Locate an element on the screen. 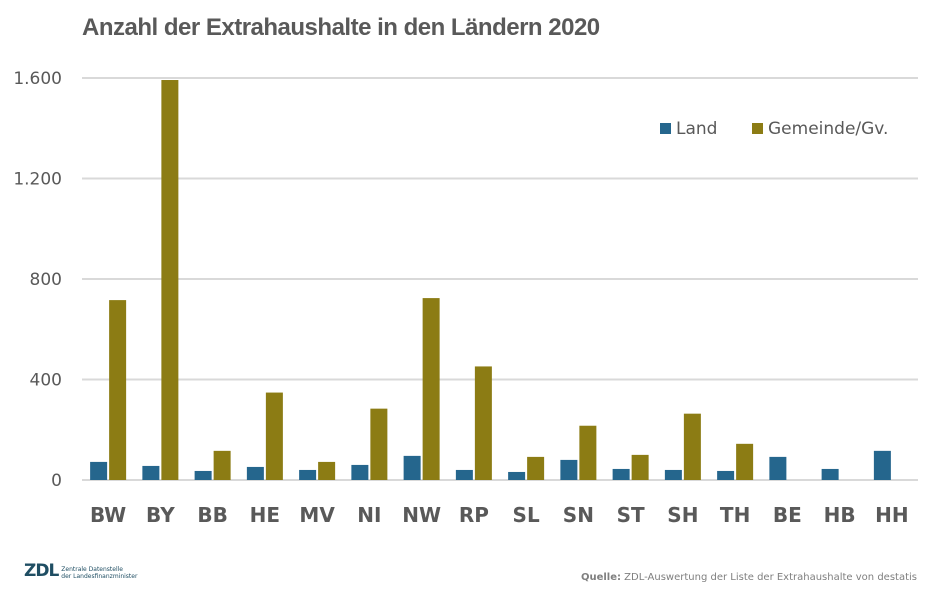  x-tick-label: BW is located at coordinates (108, 515).